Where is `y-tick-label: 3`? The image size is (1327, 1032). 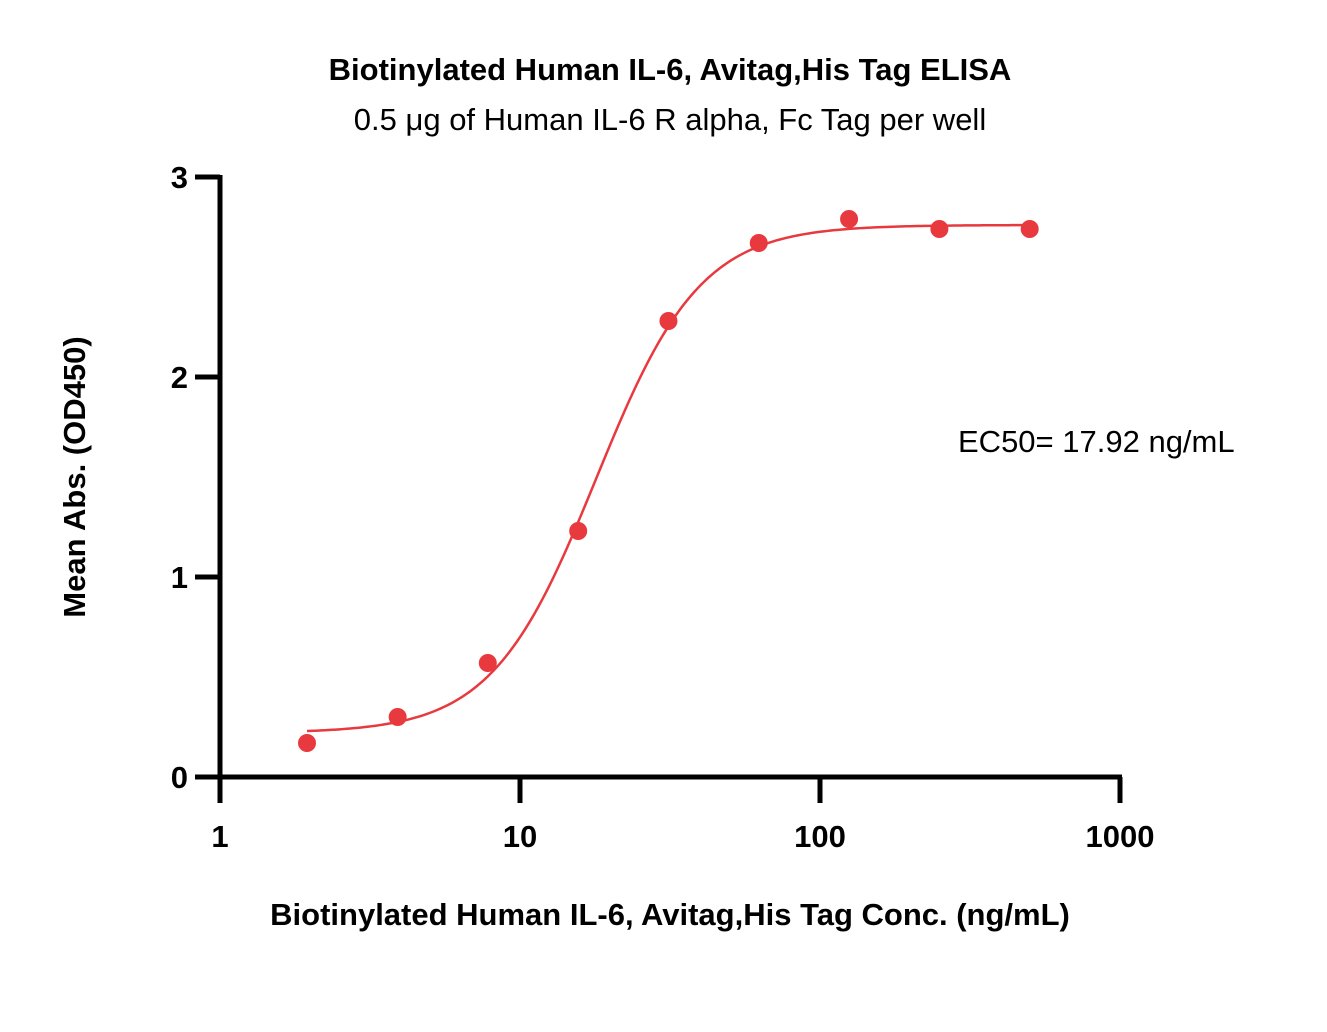 y-tick-label: 3 is located at coordinates (179, 177).